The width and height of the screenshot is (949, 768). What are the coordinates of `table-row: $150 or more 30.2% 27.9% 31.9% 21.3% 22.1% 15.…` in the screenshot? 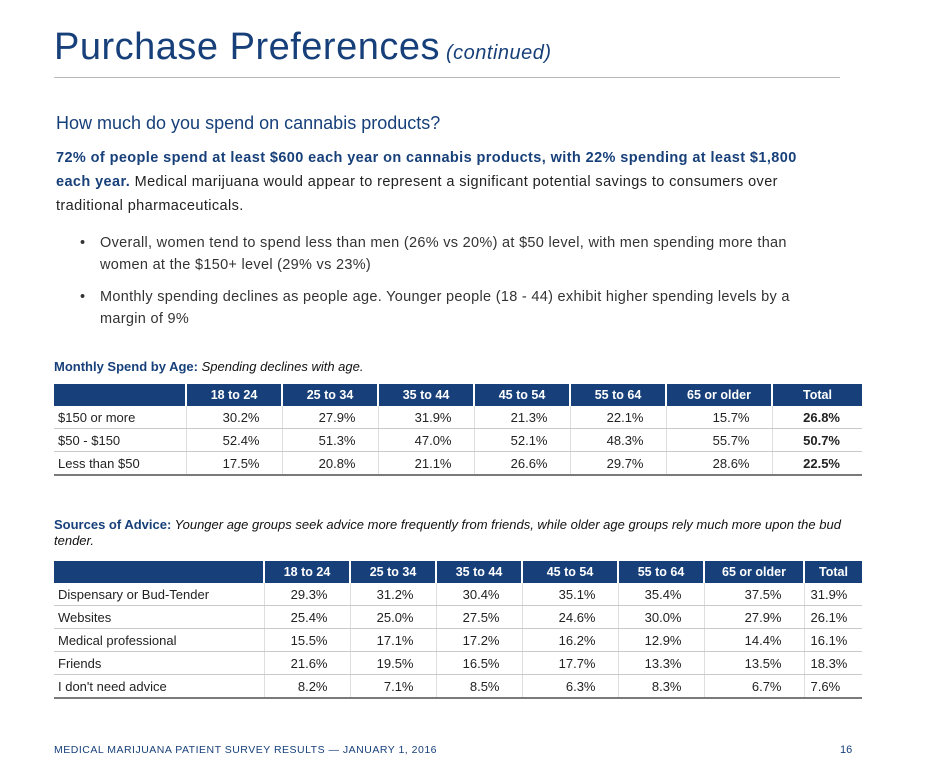 It's located at (458, 417).